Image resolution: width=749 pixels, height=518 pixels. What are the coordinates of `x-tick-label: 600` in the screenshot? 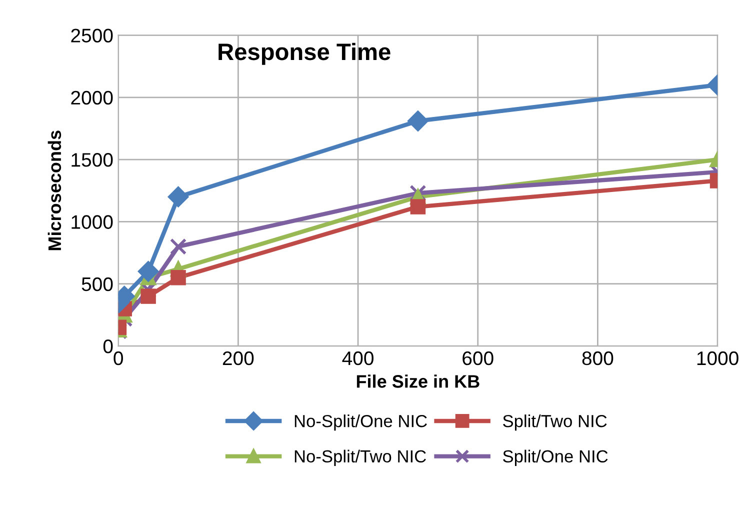 It's located at (478, 358).